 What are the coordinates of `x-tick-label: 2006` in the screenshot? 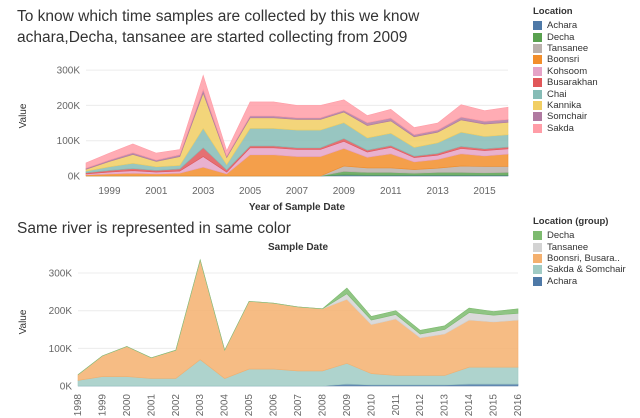 It's located at (274, 405).